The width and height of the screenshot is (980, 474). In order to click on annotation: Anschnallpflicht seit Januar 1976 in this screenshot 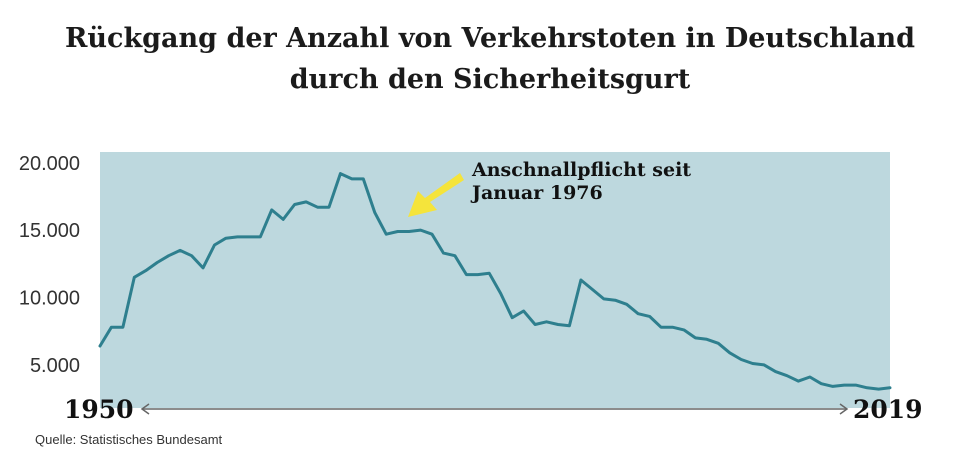, I will do `click(549, 188)`.